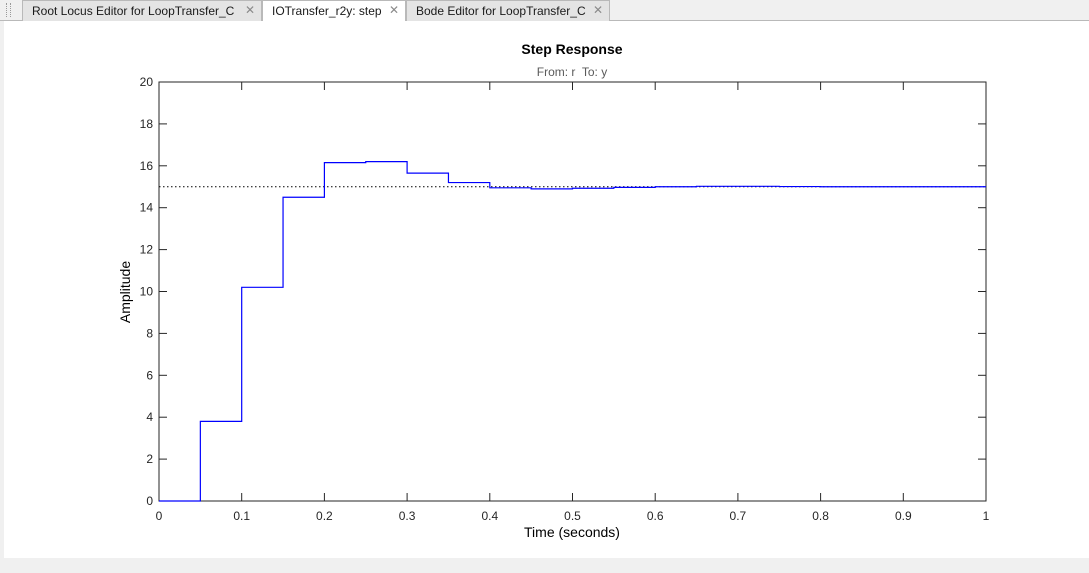 The image size is (1089, 573). Describe the element at coordinates (655, 516) in the screenshot. I see `x-tick-label: 0.6` at that location.